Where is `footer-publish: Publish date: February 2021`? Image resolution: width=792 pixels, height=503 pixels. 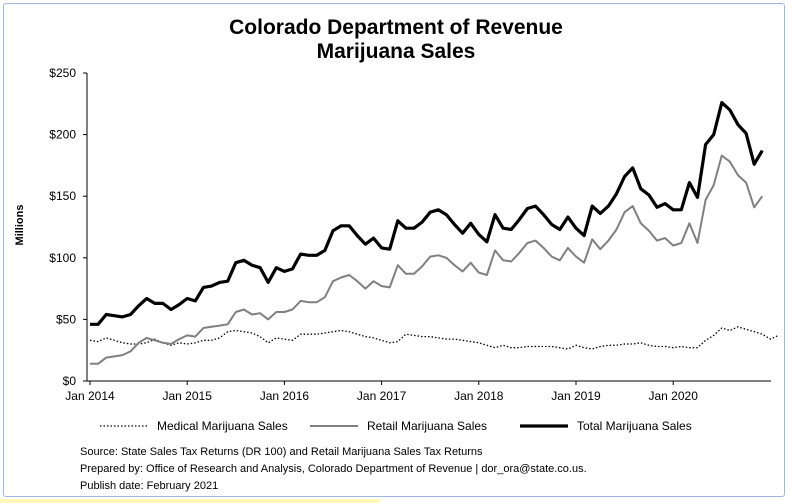
footer-publish: Publish date: February 2021 is located at coordinates (149, 486).